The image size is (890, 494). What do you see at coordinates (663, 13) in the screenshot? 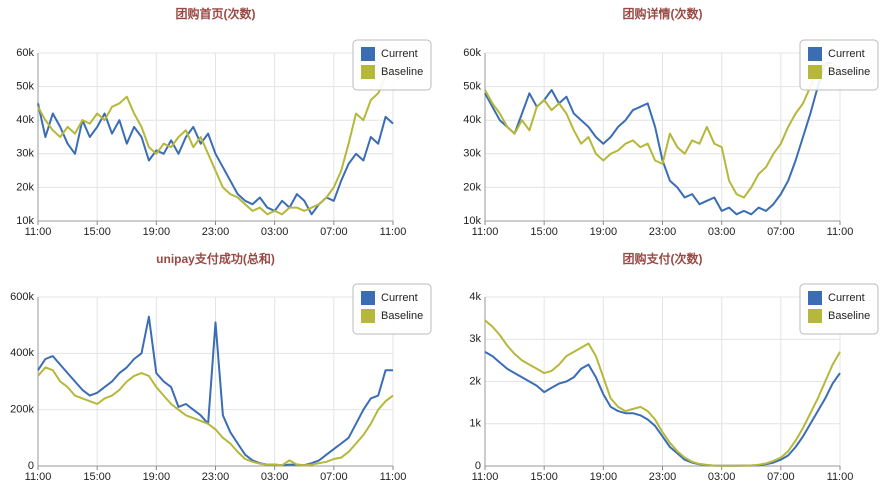
I see `chart-title: 团购详情(次数)` at bounding box center [663, 13].